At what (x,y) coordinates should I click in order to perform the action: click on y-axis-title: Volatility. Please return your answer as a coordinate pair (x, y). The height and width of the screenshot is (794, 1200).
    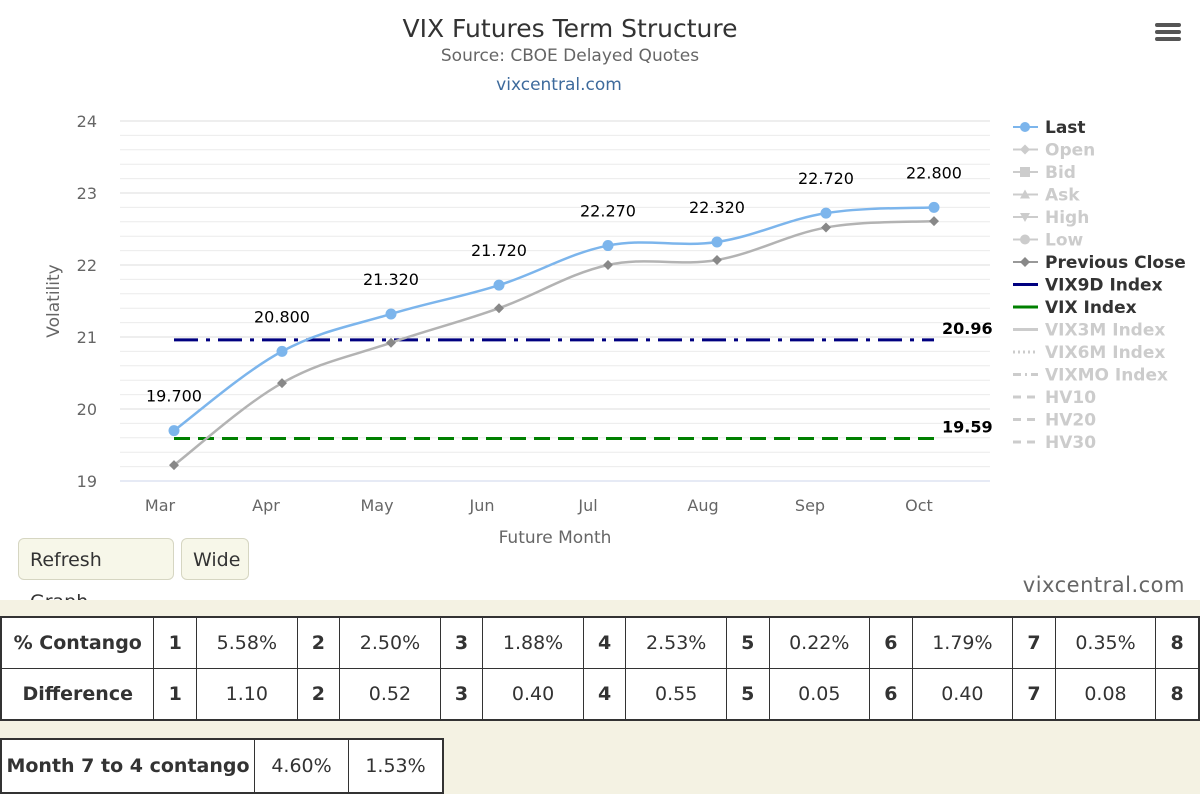
    Looking at the image, I should click on (54, 300).